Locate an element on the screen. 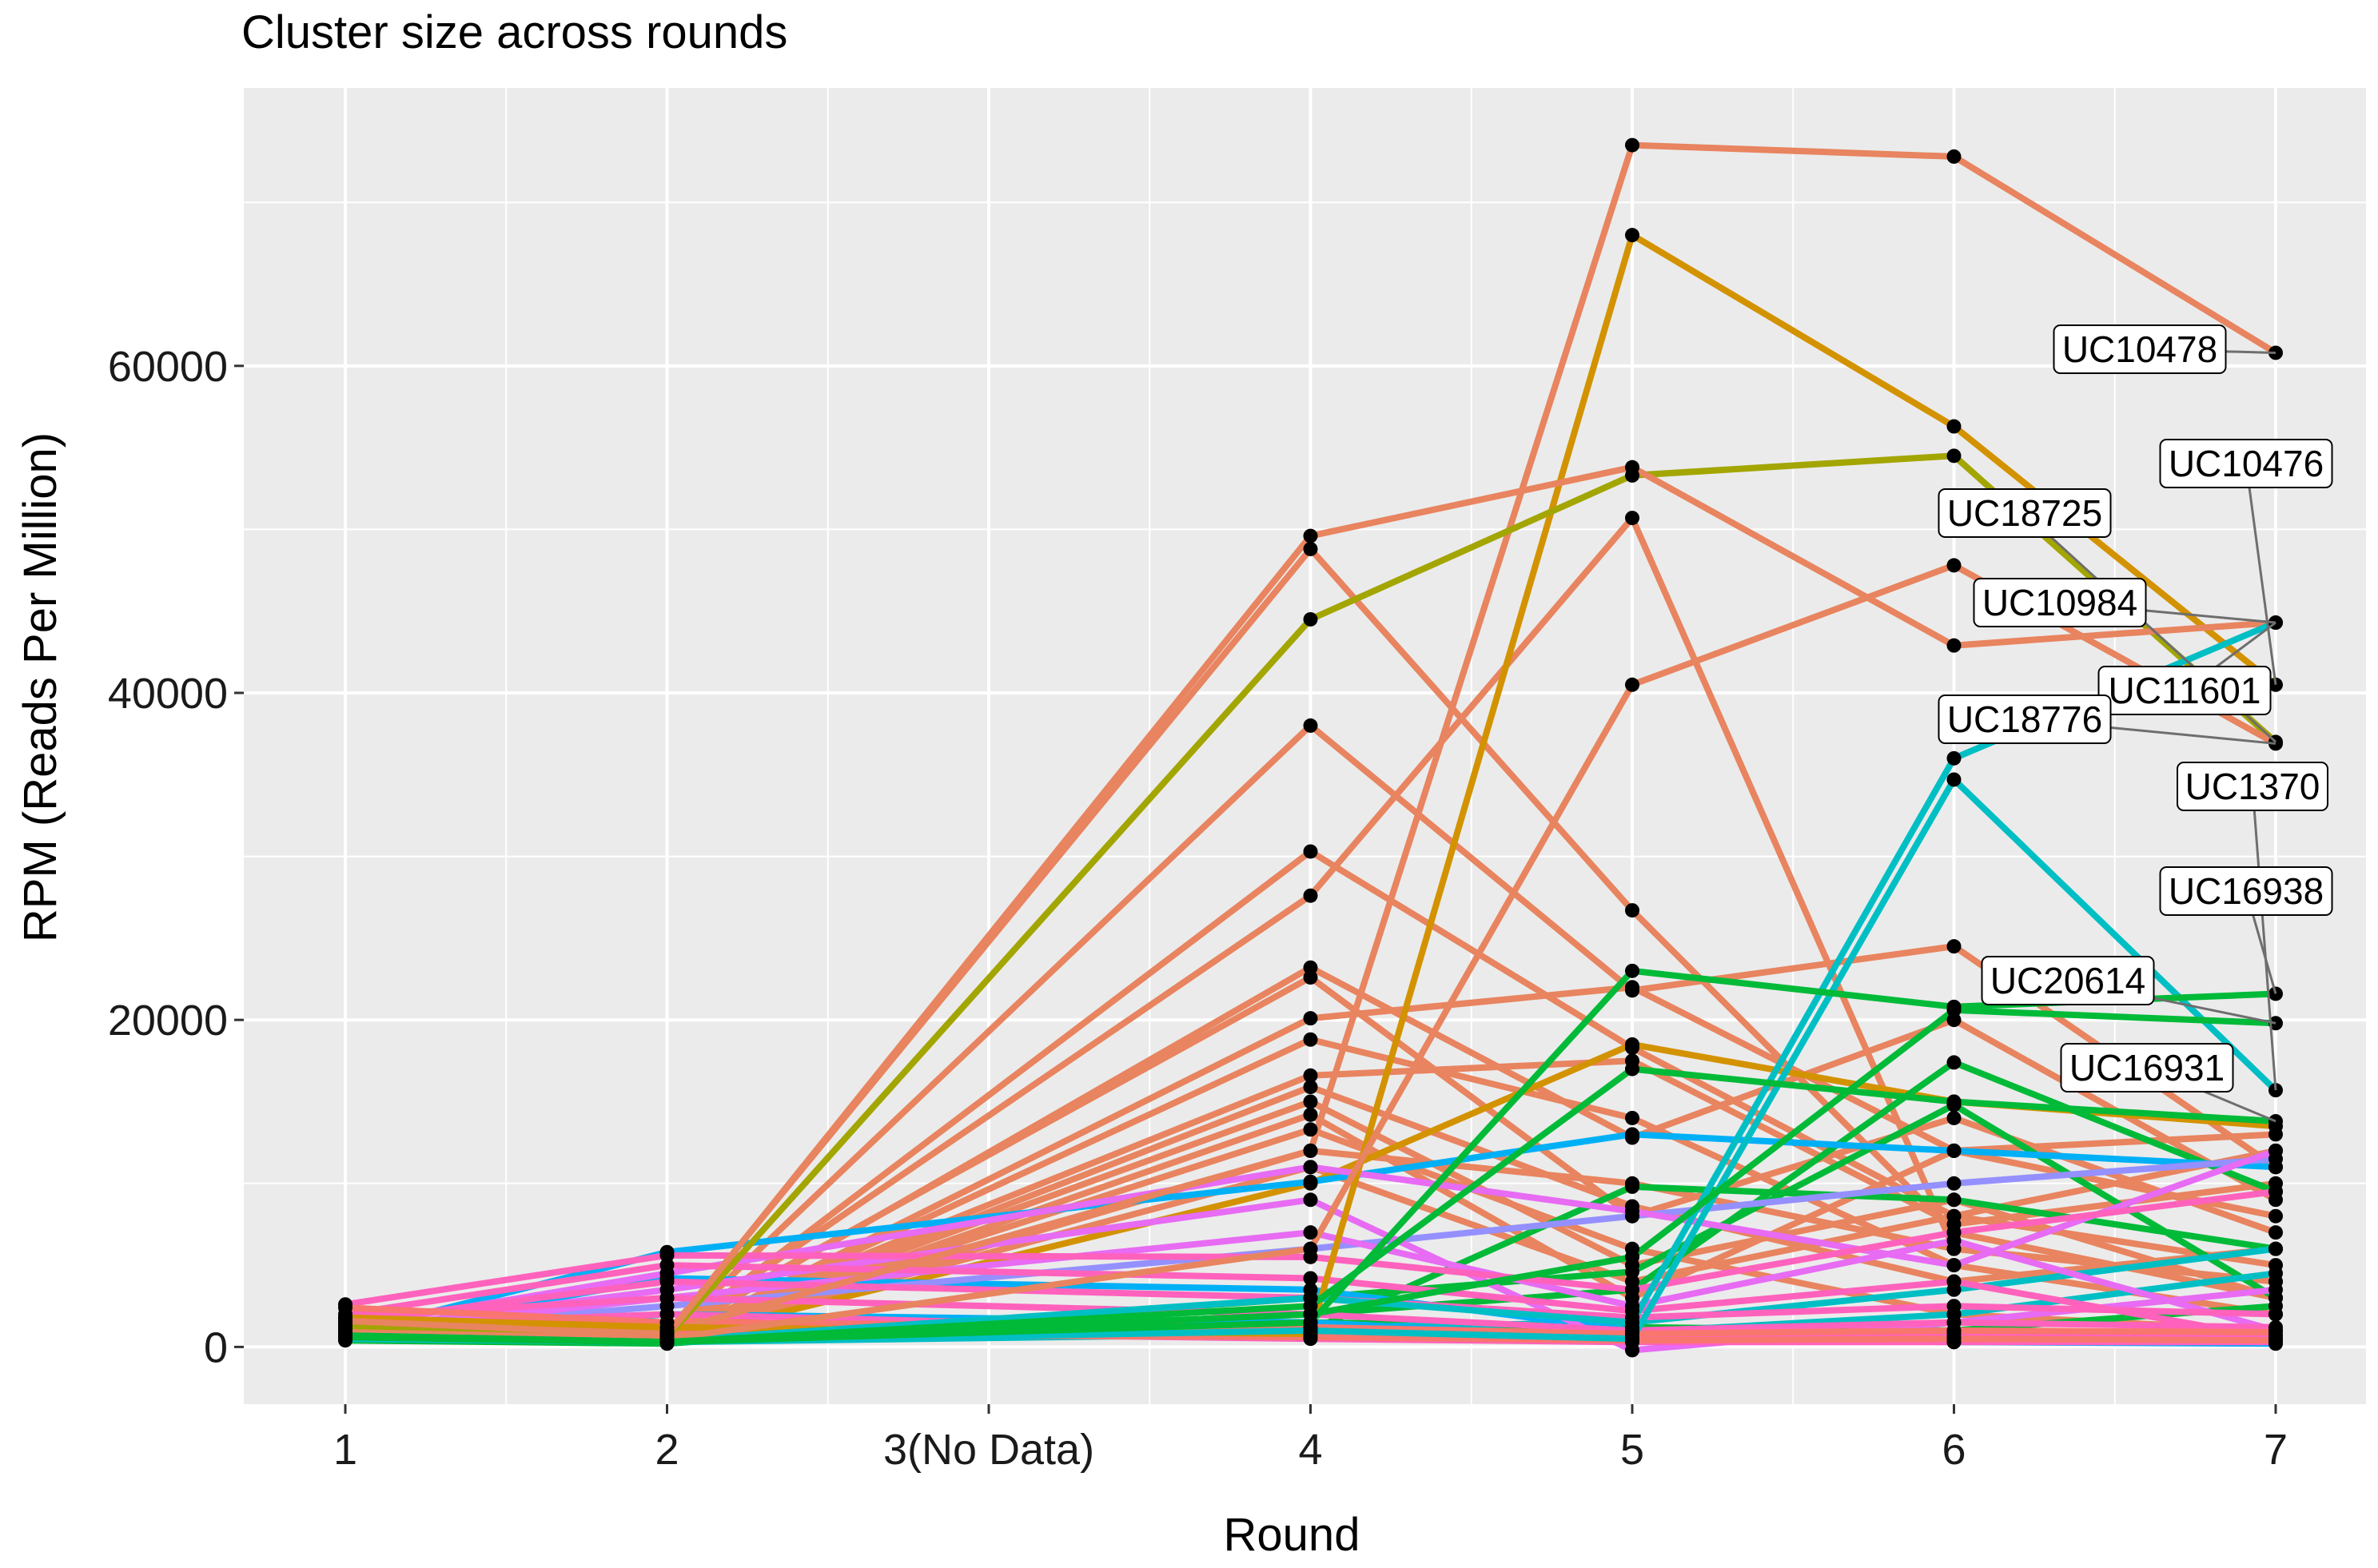  annotation-label: UC16938 is located at coordinates (2246, 891).